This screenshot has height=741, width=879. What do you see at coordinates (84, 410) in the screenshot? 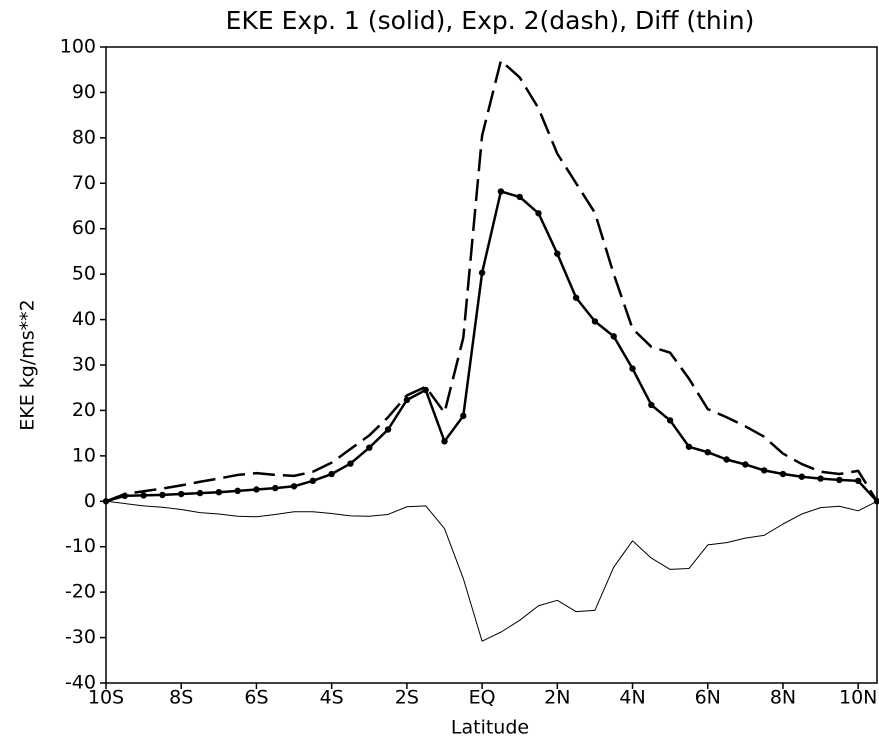
I see `y-tick-label: 20` at bounding box center [84, 410].